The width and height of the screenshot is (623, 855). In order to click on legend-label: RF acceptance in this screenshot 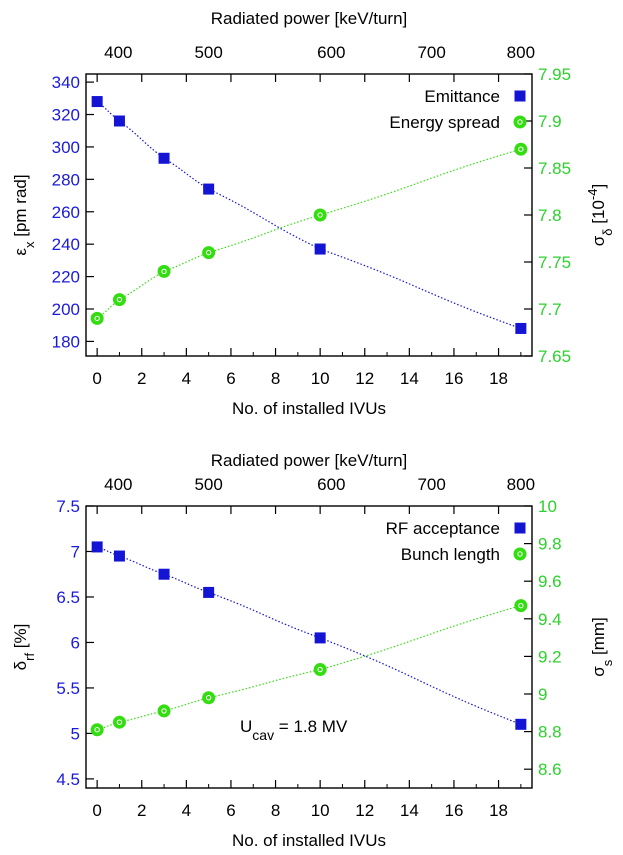, I will do `click(443, 528)`.